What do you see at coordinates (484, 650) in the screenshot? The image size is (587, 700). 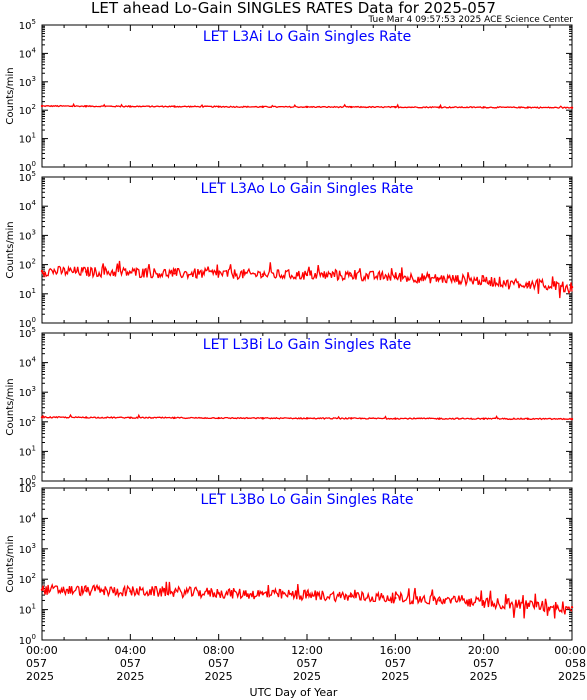 I see `x-tick-time: 20:00` at bounding box center [484, 650].